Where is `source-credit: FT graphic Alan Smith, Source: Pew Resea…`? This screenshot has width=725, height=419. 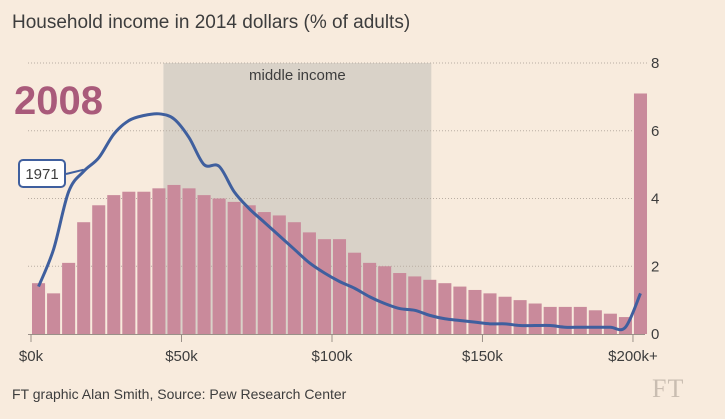 source-credit: FT graphic Alan Smith, Source: Pew Resea… is located at coordinates (179, 394).